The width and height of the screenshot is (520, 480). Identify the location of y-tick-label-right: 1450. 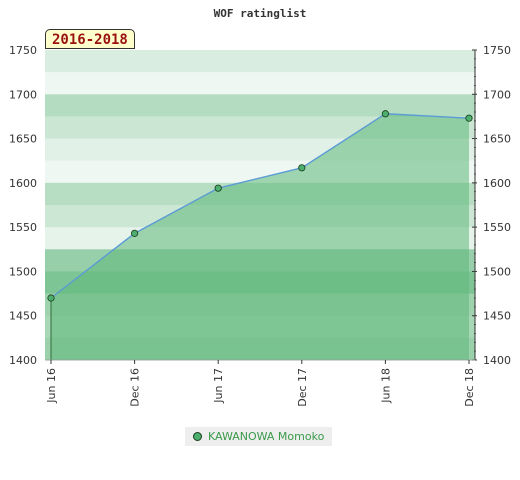
(497, 316).